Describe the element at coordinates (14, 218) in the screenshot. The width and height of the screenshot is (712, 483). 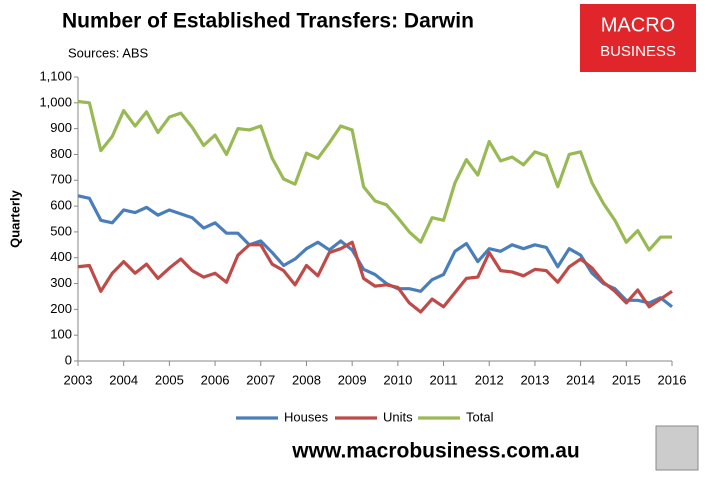
I see `y-axis-label: Quarterly` at that location.